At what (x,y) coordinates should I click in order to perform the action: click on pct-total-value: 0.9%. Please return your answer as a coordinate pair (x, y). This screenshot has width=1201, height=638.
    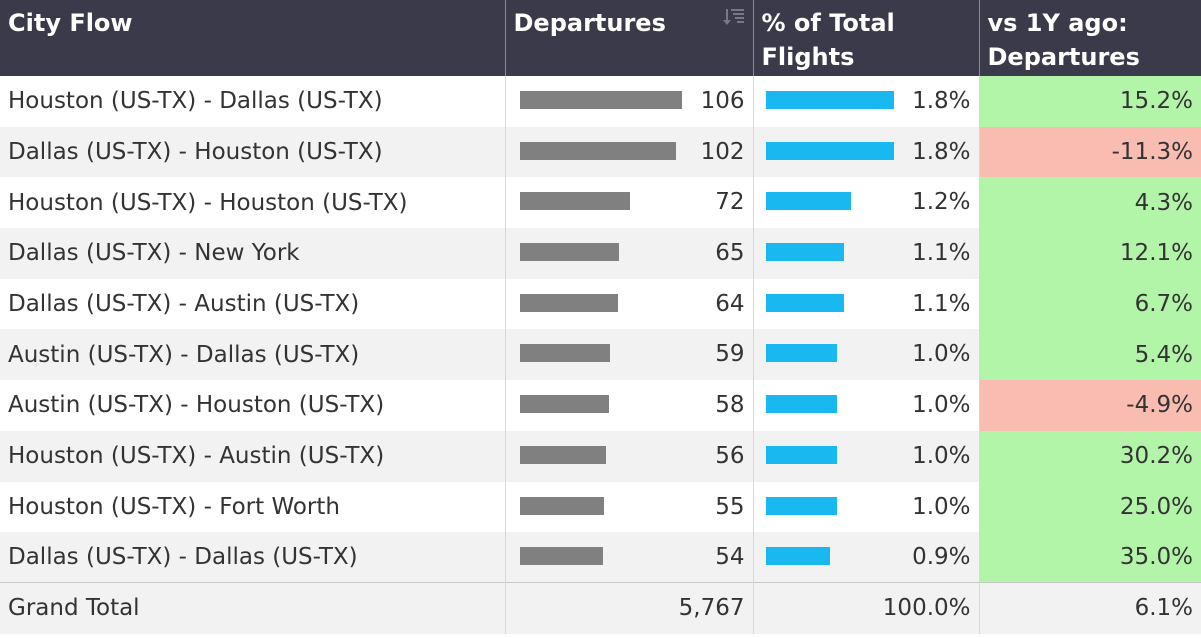
    Looking at the image, I should click on (941, 557).